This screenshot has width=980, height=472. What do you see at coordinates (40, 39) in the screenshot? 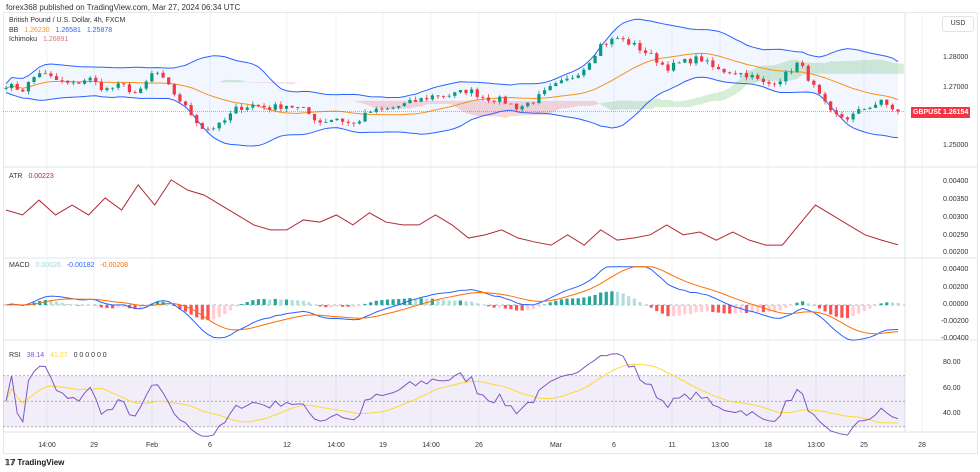
I see `ichimoku-legend: Ichimoku 1.26891` at bounding box center [40, 39].